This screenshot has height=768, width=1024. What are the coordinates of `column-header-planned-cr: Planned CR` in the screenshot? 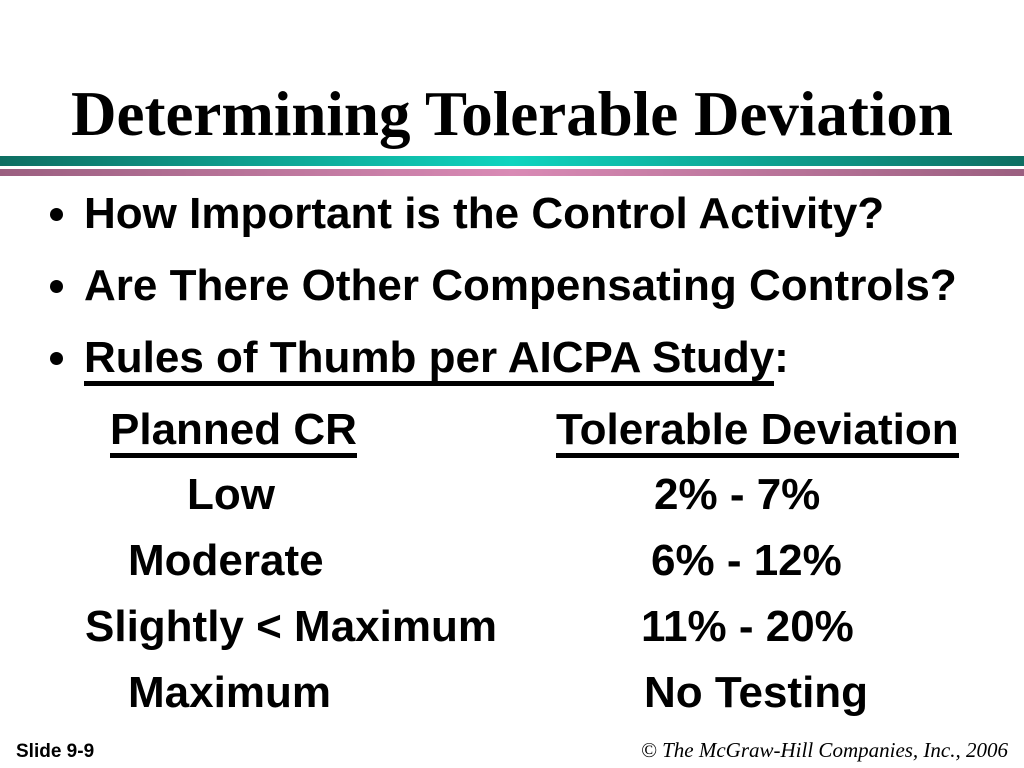 It's located at (233, 433).